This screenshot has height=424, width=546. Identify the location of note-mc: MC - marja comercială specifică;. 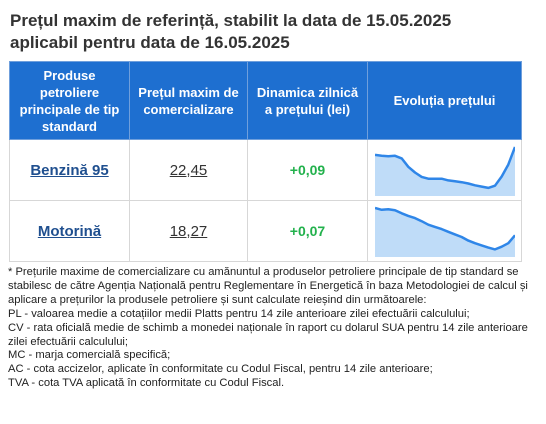
(89, 355).